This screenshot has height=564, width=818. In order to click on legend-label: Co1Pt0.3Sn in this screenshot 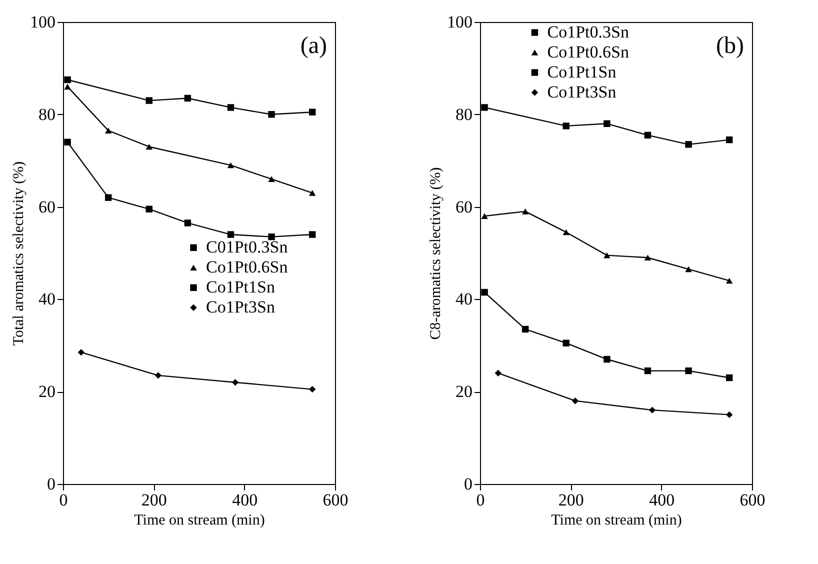, I will do `click(588, 32)`.